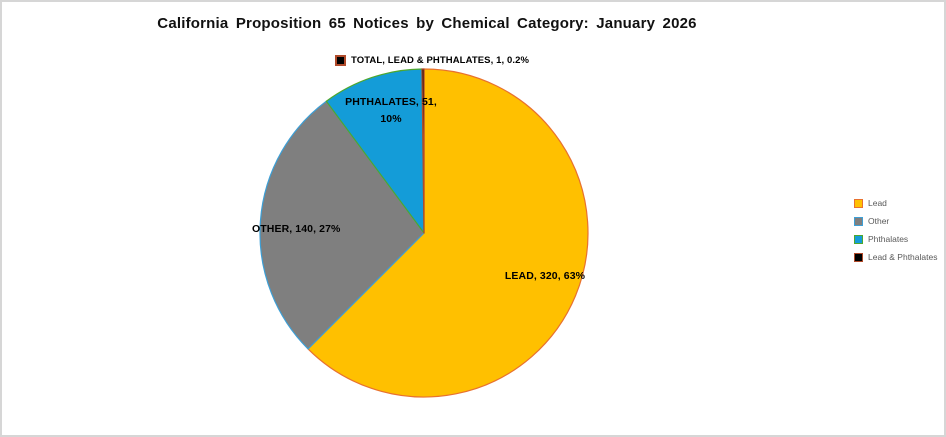 This screenshot has height=437, width=946. I want to click on legend-item-phthalates: Phthalates, so click(895, 239).